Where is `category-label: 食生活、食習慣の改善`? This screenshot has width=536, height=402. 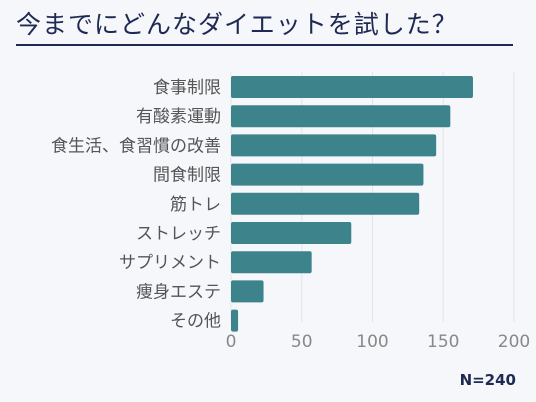 category-label: 食生活、食習慣の改善 is located at coordinates (136, 146).